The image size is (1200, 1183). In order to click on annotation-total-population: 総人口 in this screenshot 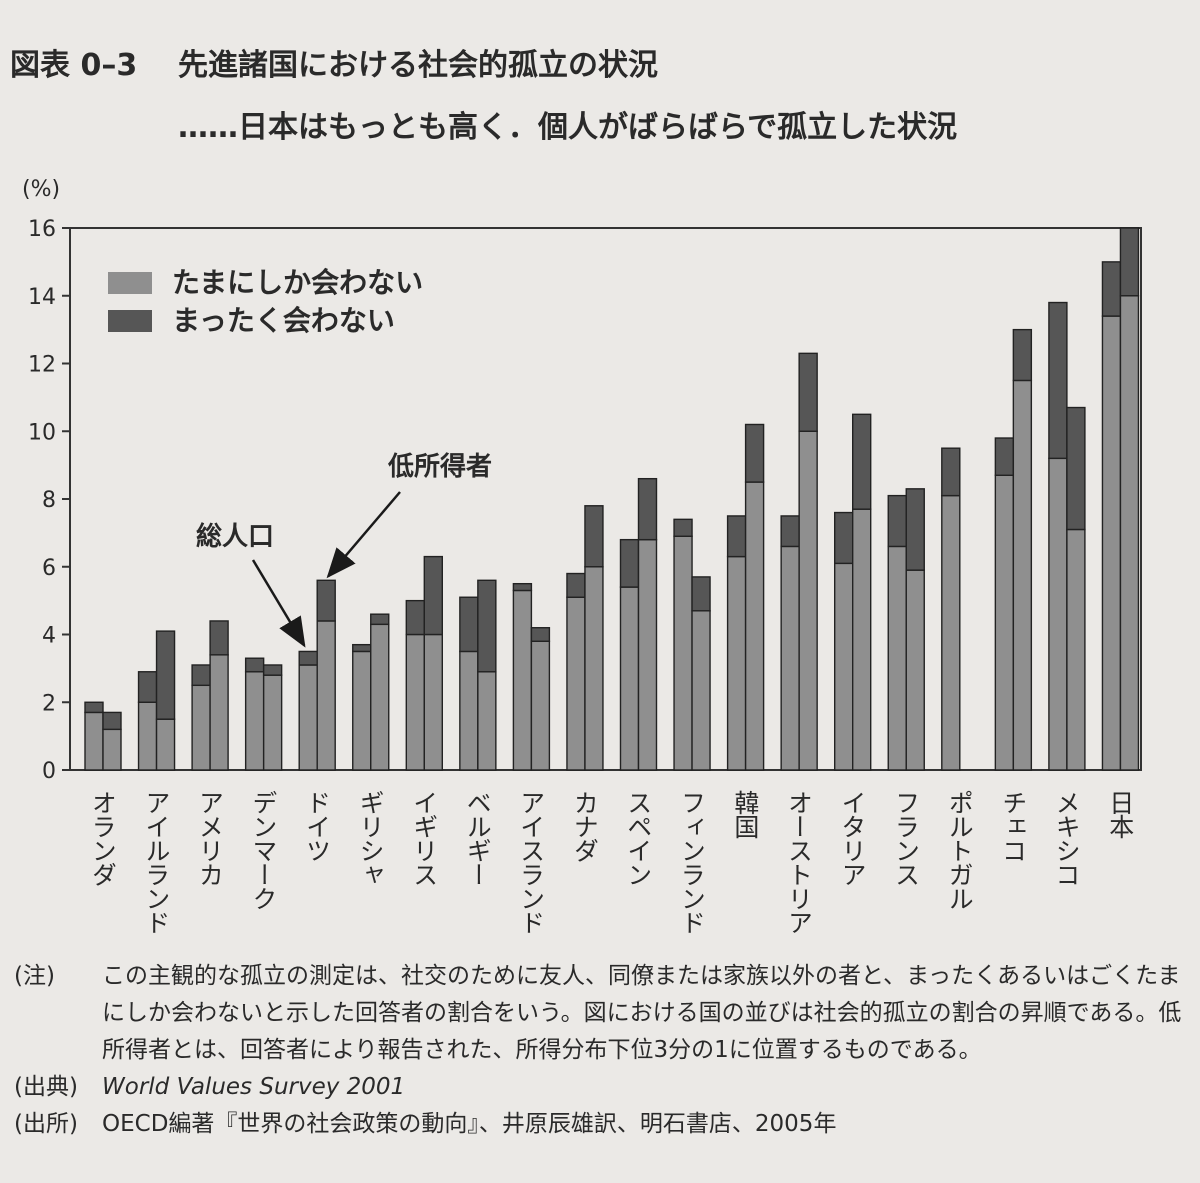, I will do `click(235, 536)`.